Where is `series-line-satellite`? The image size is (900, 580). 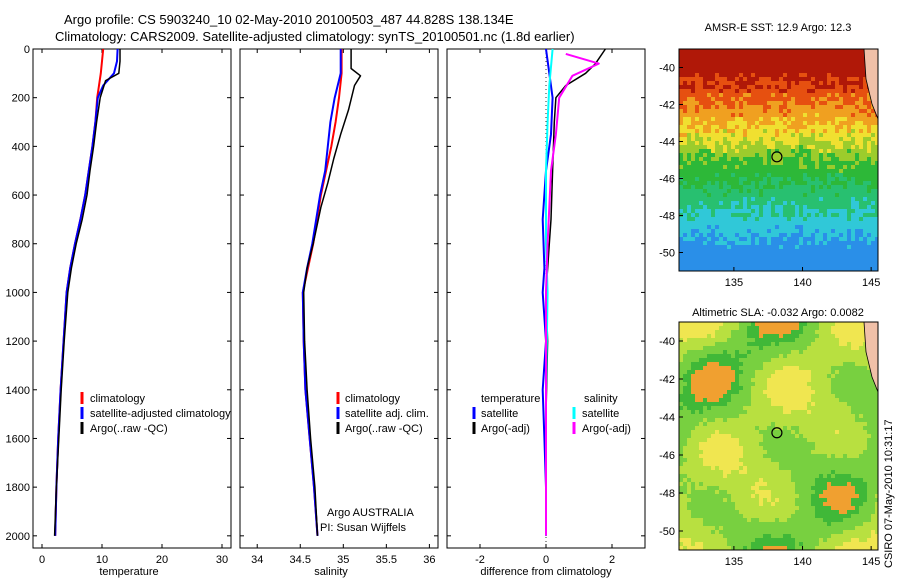 series-line-satellite is located at coordinates (321, 292).